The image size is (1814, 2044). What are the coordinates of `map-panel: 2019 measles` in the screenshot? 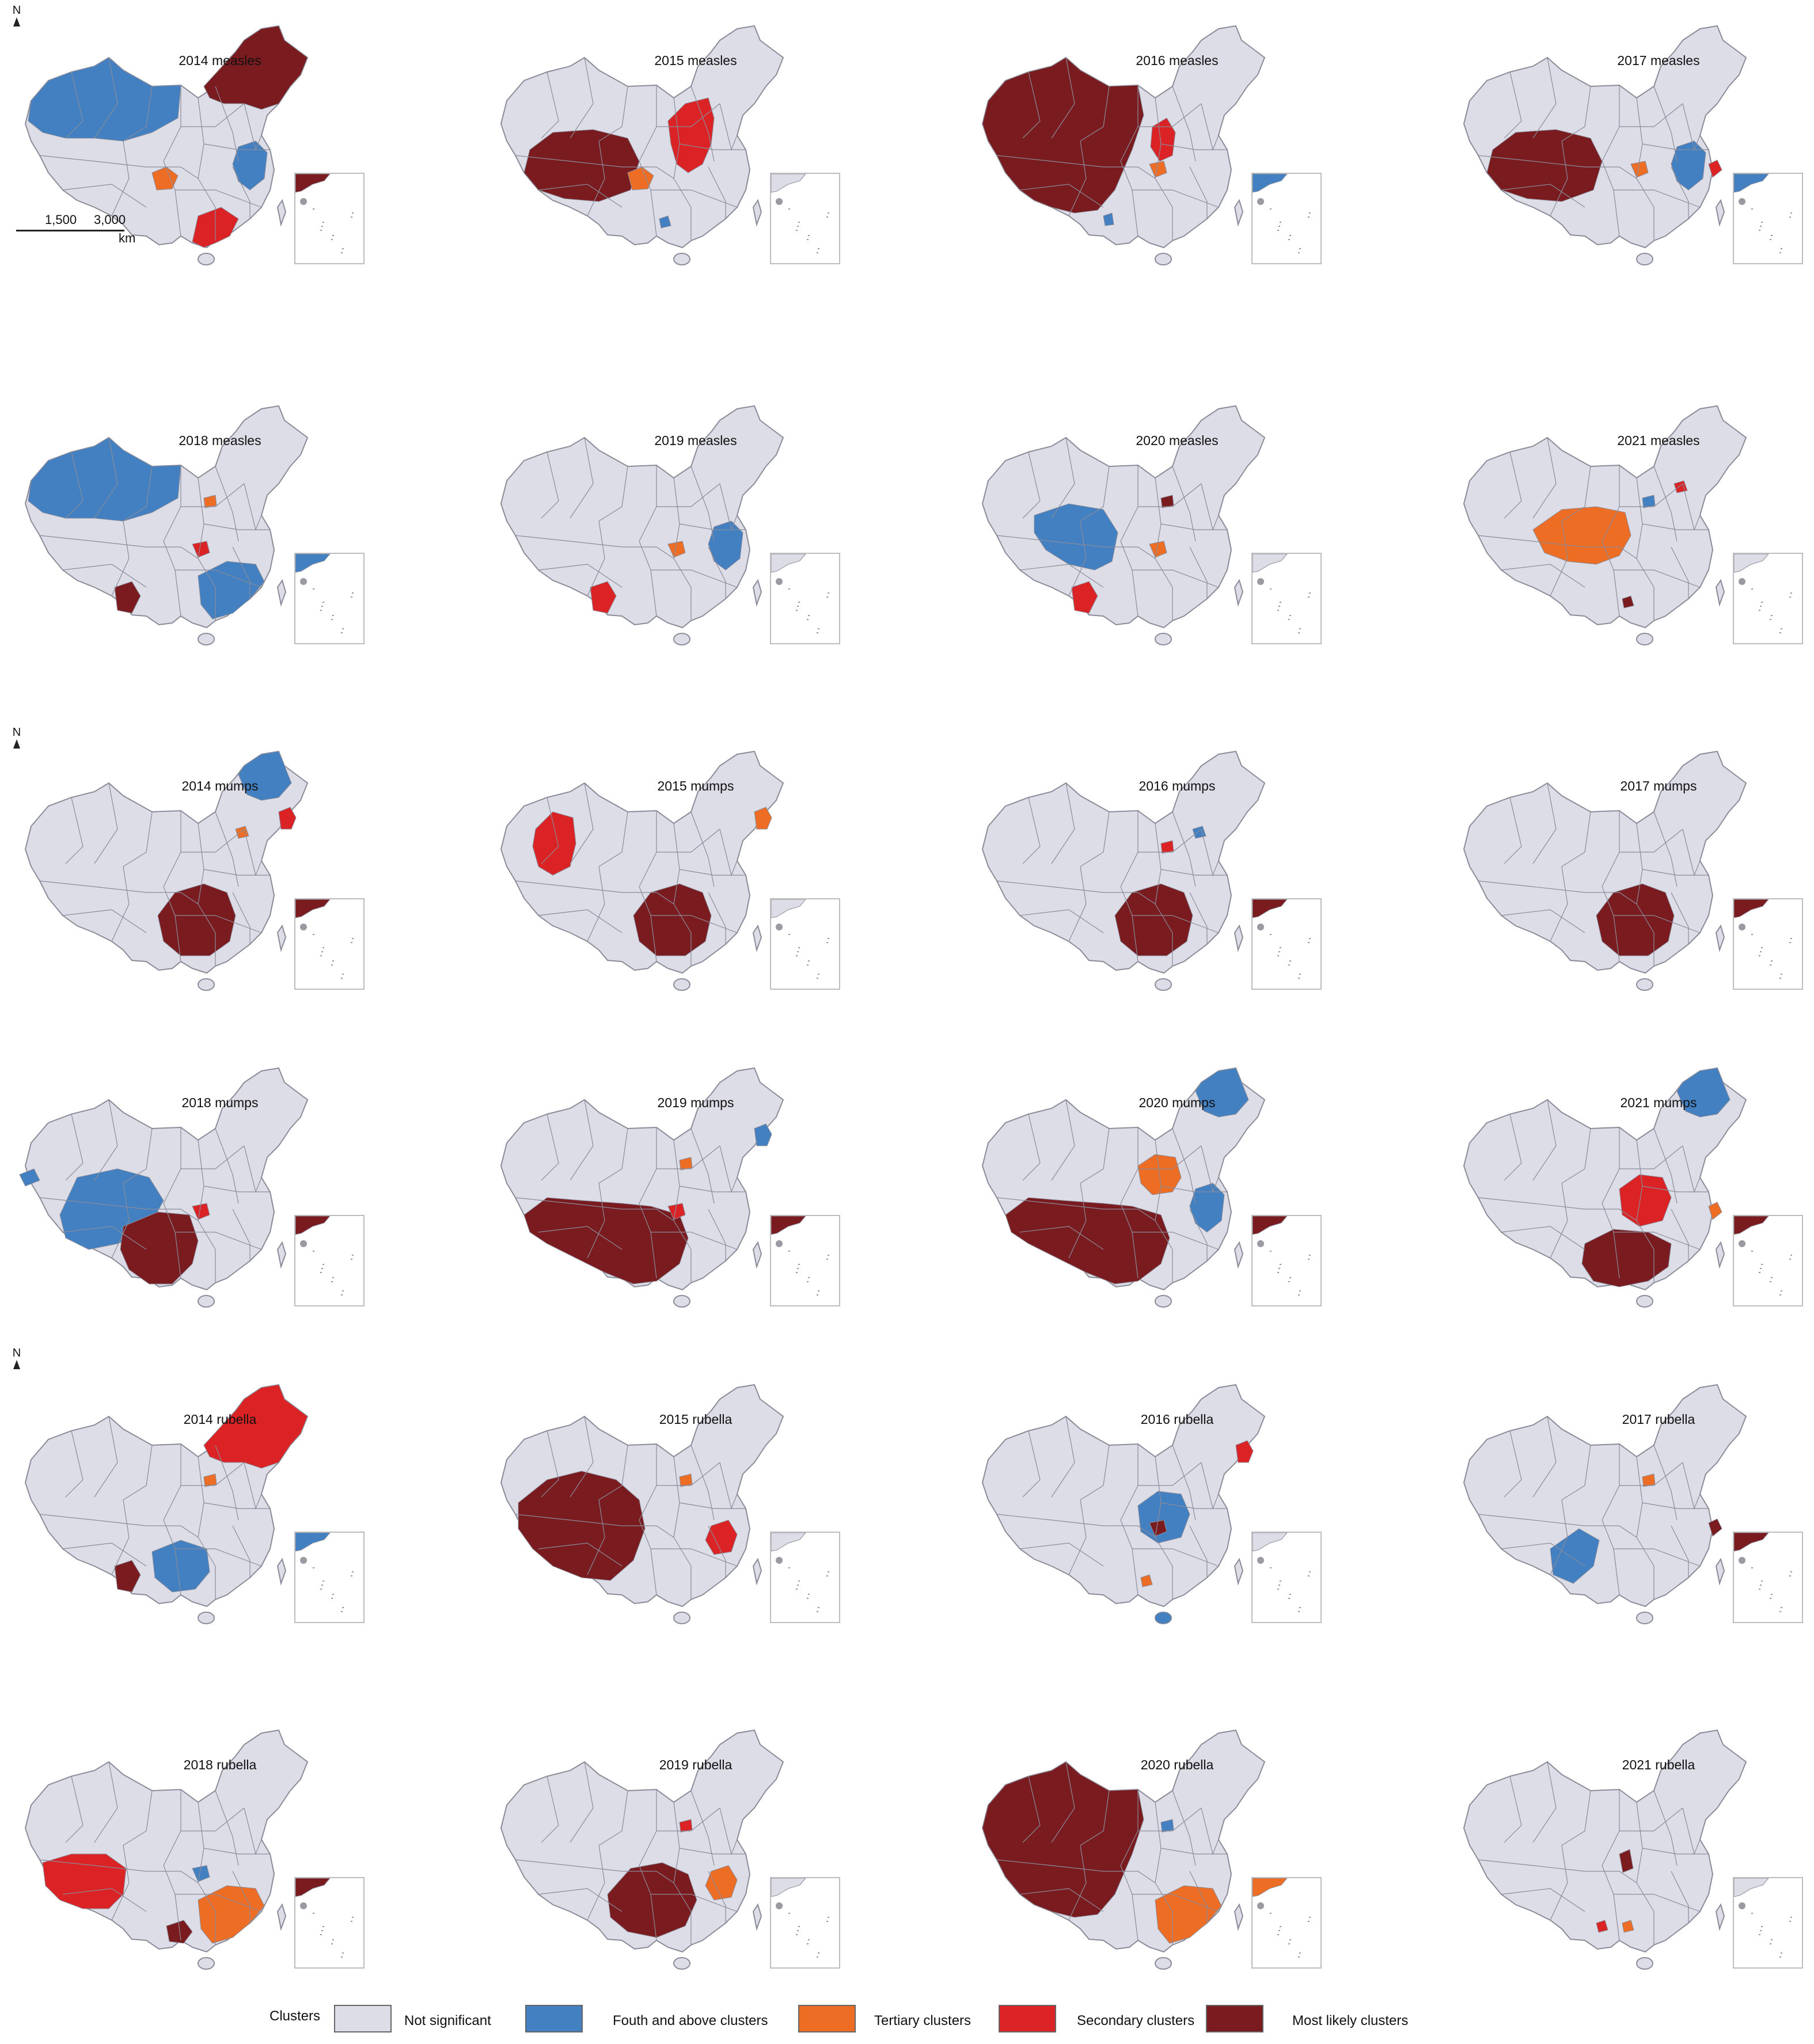 It's located at (668, 529).